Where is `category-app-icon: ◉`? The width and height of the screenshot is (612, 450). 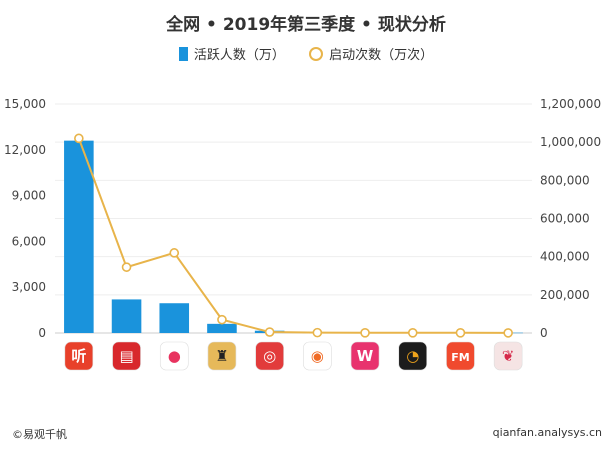 category-app-icon: ◉ is located at coordinates (317, 356).